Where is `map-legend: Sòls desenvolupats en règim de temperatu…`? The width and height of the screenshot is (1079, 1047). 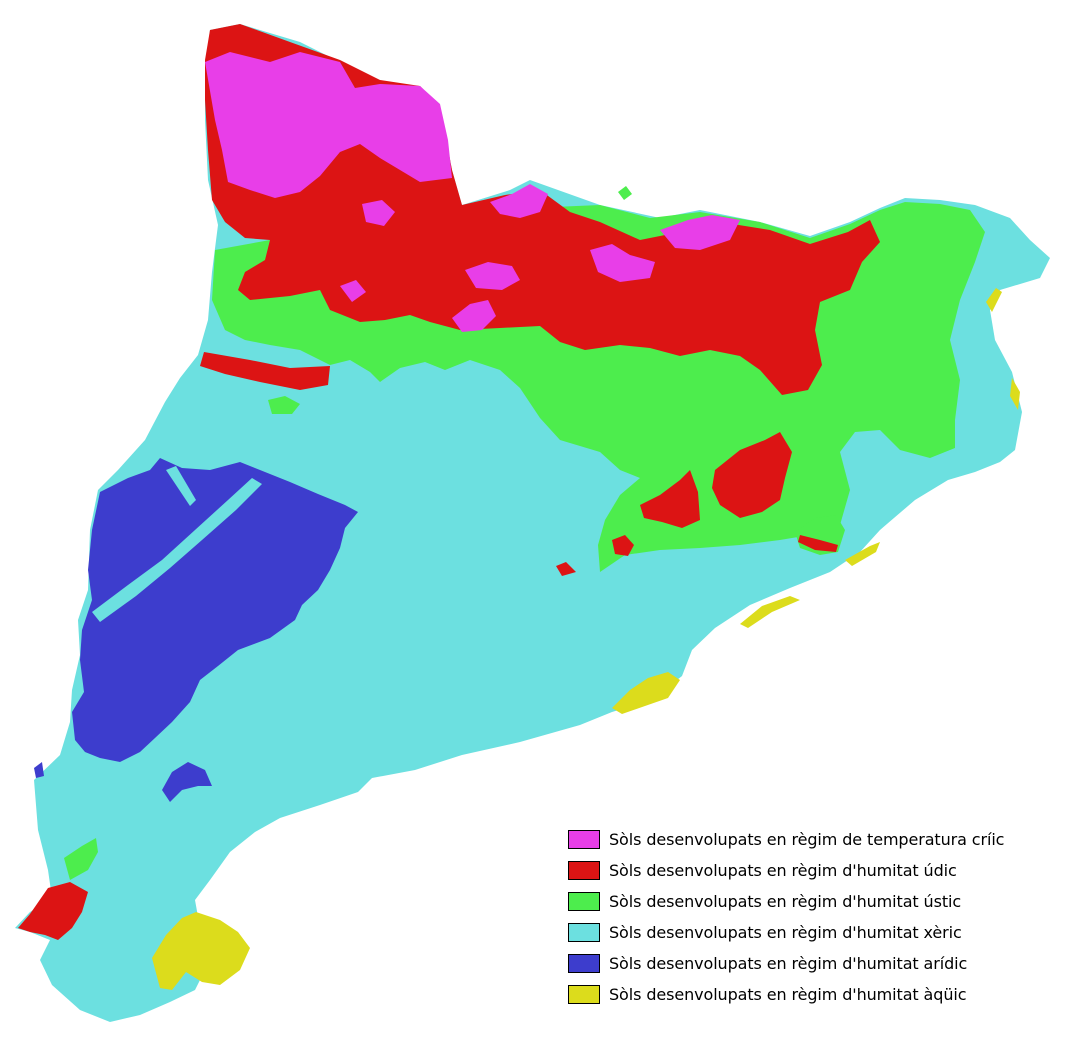 map-legend: Sòls desenvolupats en règim de temperatu… is located at coordinates (818, 919).